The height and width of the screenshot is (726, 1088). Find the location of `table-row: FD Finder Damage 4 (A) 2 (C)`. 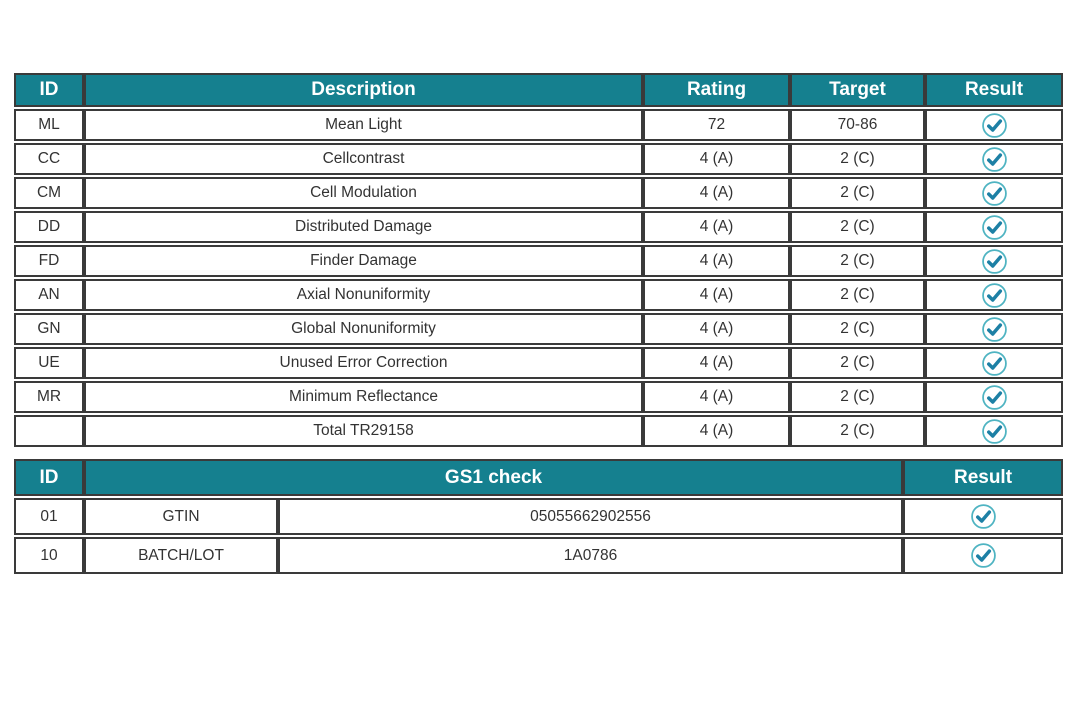

table-row: FD Finder Damage 4 (A) 2 (C) is located at coordinates (538, 261).